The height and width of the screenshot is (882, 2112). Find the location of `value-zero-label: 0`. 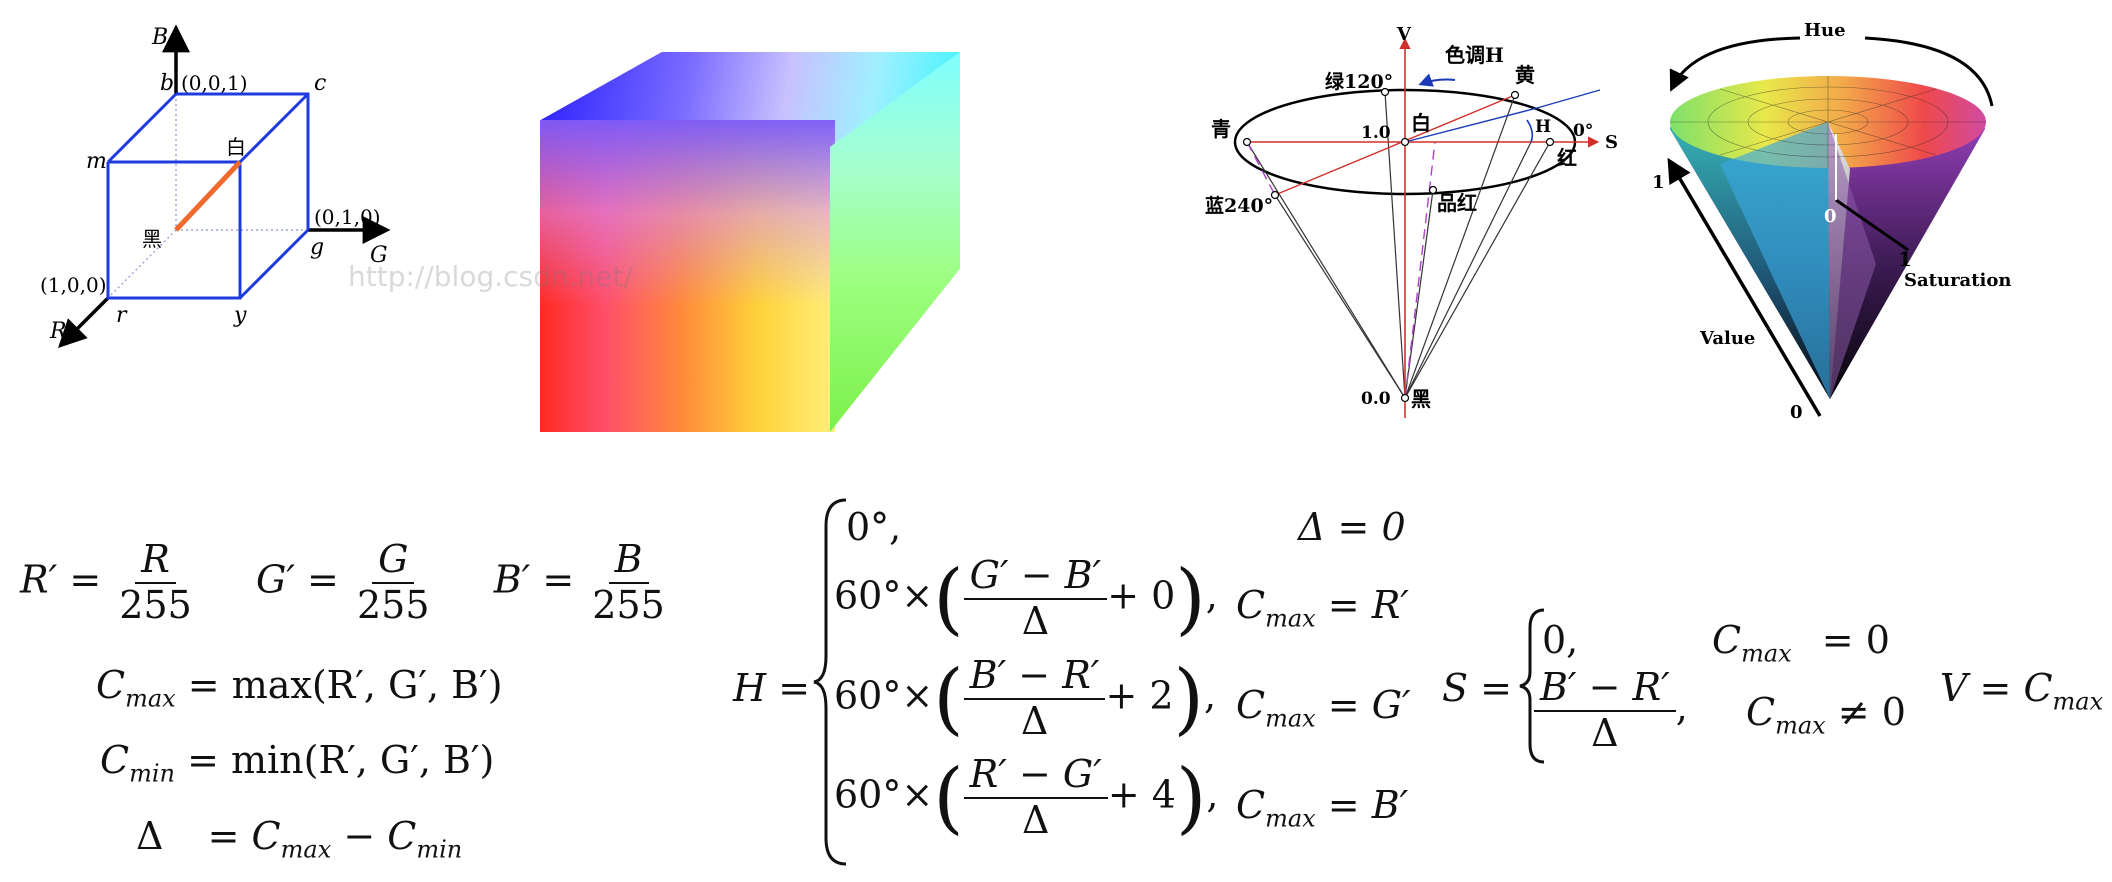

value-zero-label: 0 is located at coordinates (1796, 412).